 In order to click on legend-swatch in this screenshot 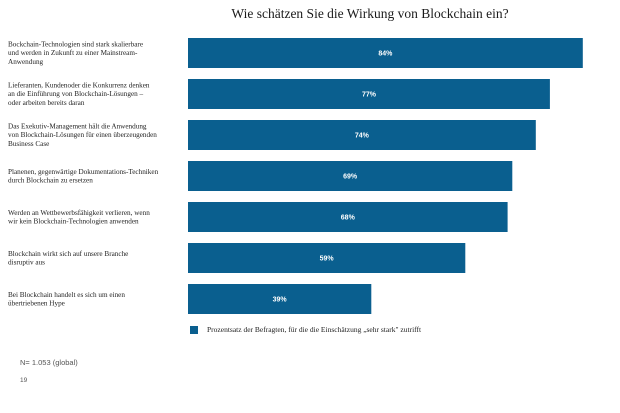, I will do `click(194, 329)`.